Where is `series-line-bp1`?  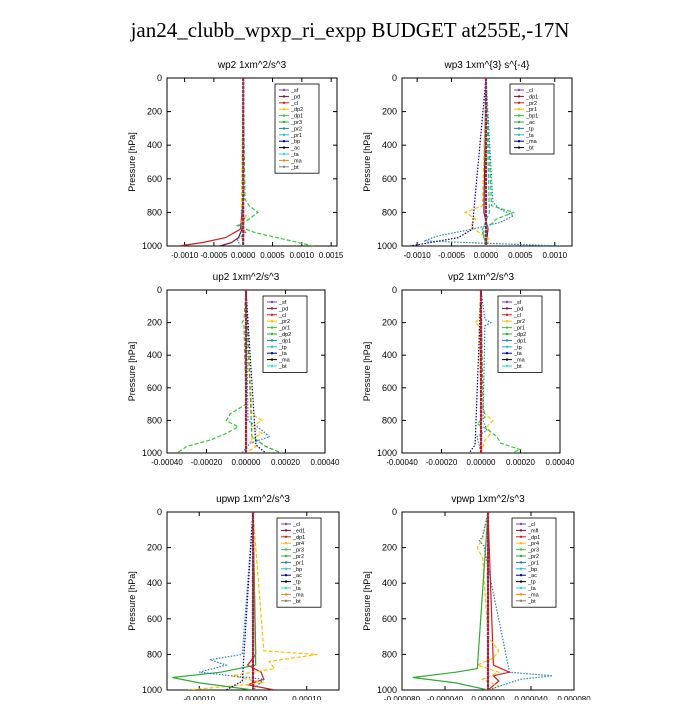
series-line-bp1 is located at coordinates (492, 162).